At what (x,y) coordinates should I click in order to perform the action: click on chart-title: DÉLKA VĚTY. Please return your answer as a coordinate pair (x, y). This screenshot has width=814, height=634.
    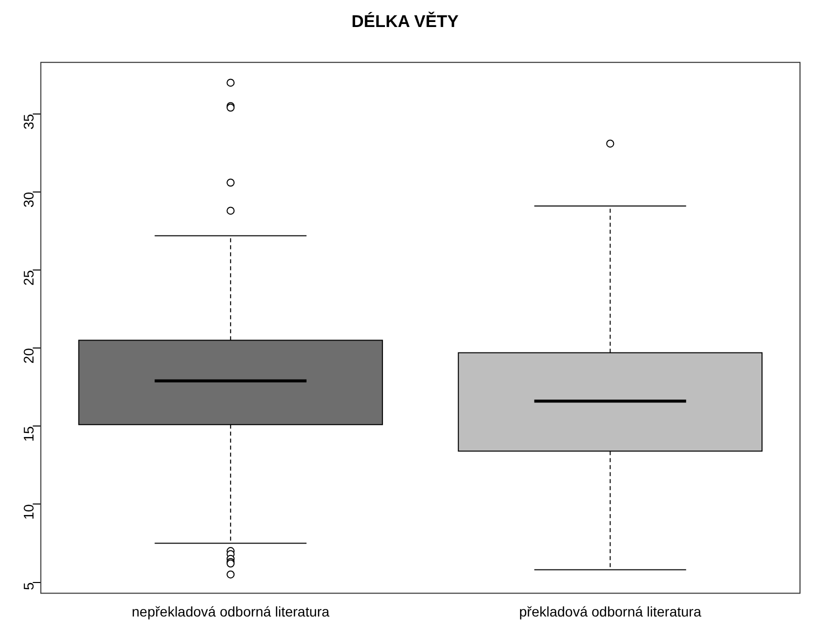
    Looking at the image, I should click on (405, 20).